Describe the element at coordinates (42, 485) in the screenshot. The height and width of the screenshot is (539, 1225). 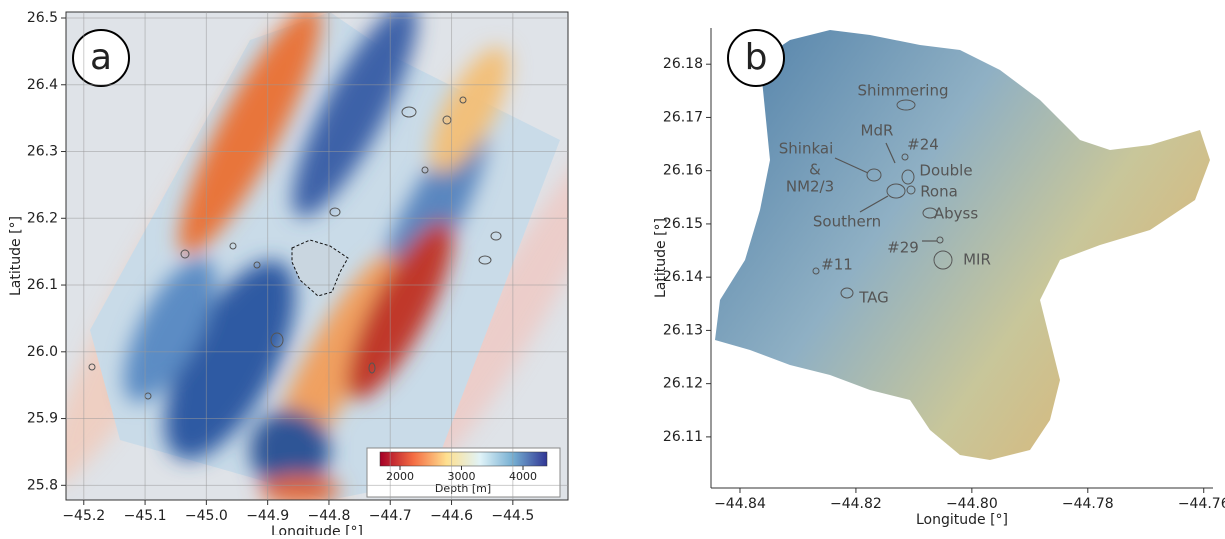
I see `y-tick-label: 25.8` at that location.